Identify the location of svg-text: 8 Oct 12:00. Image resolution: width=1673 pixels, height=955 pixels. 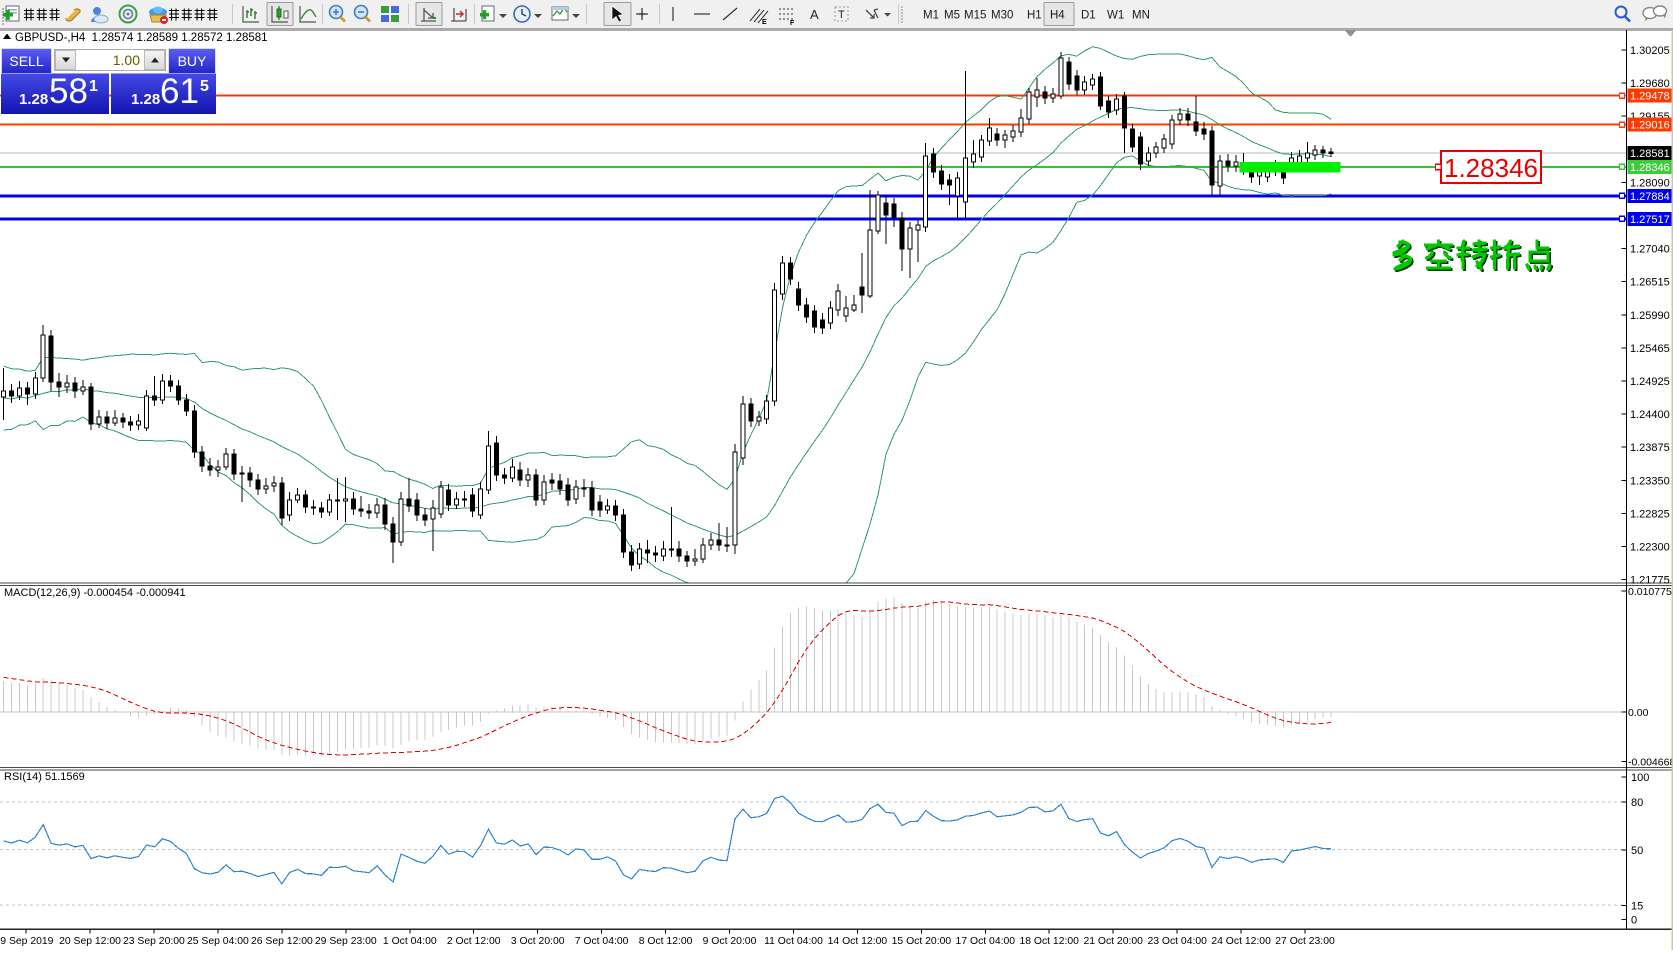
(666, 941).